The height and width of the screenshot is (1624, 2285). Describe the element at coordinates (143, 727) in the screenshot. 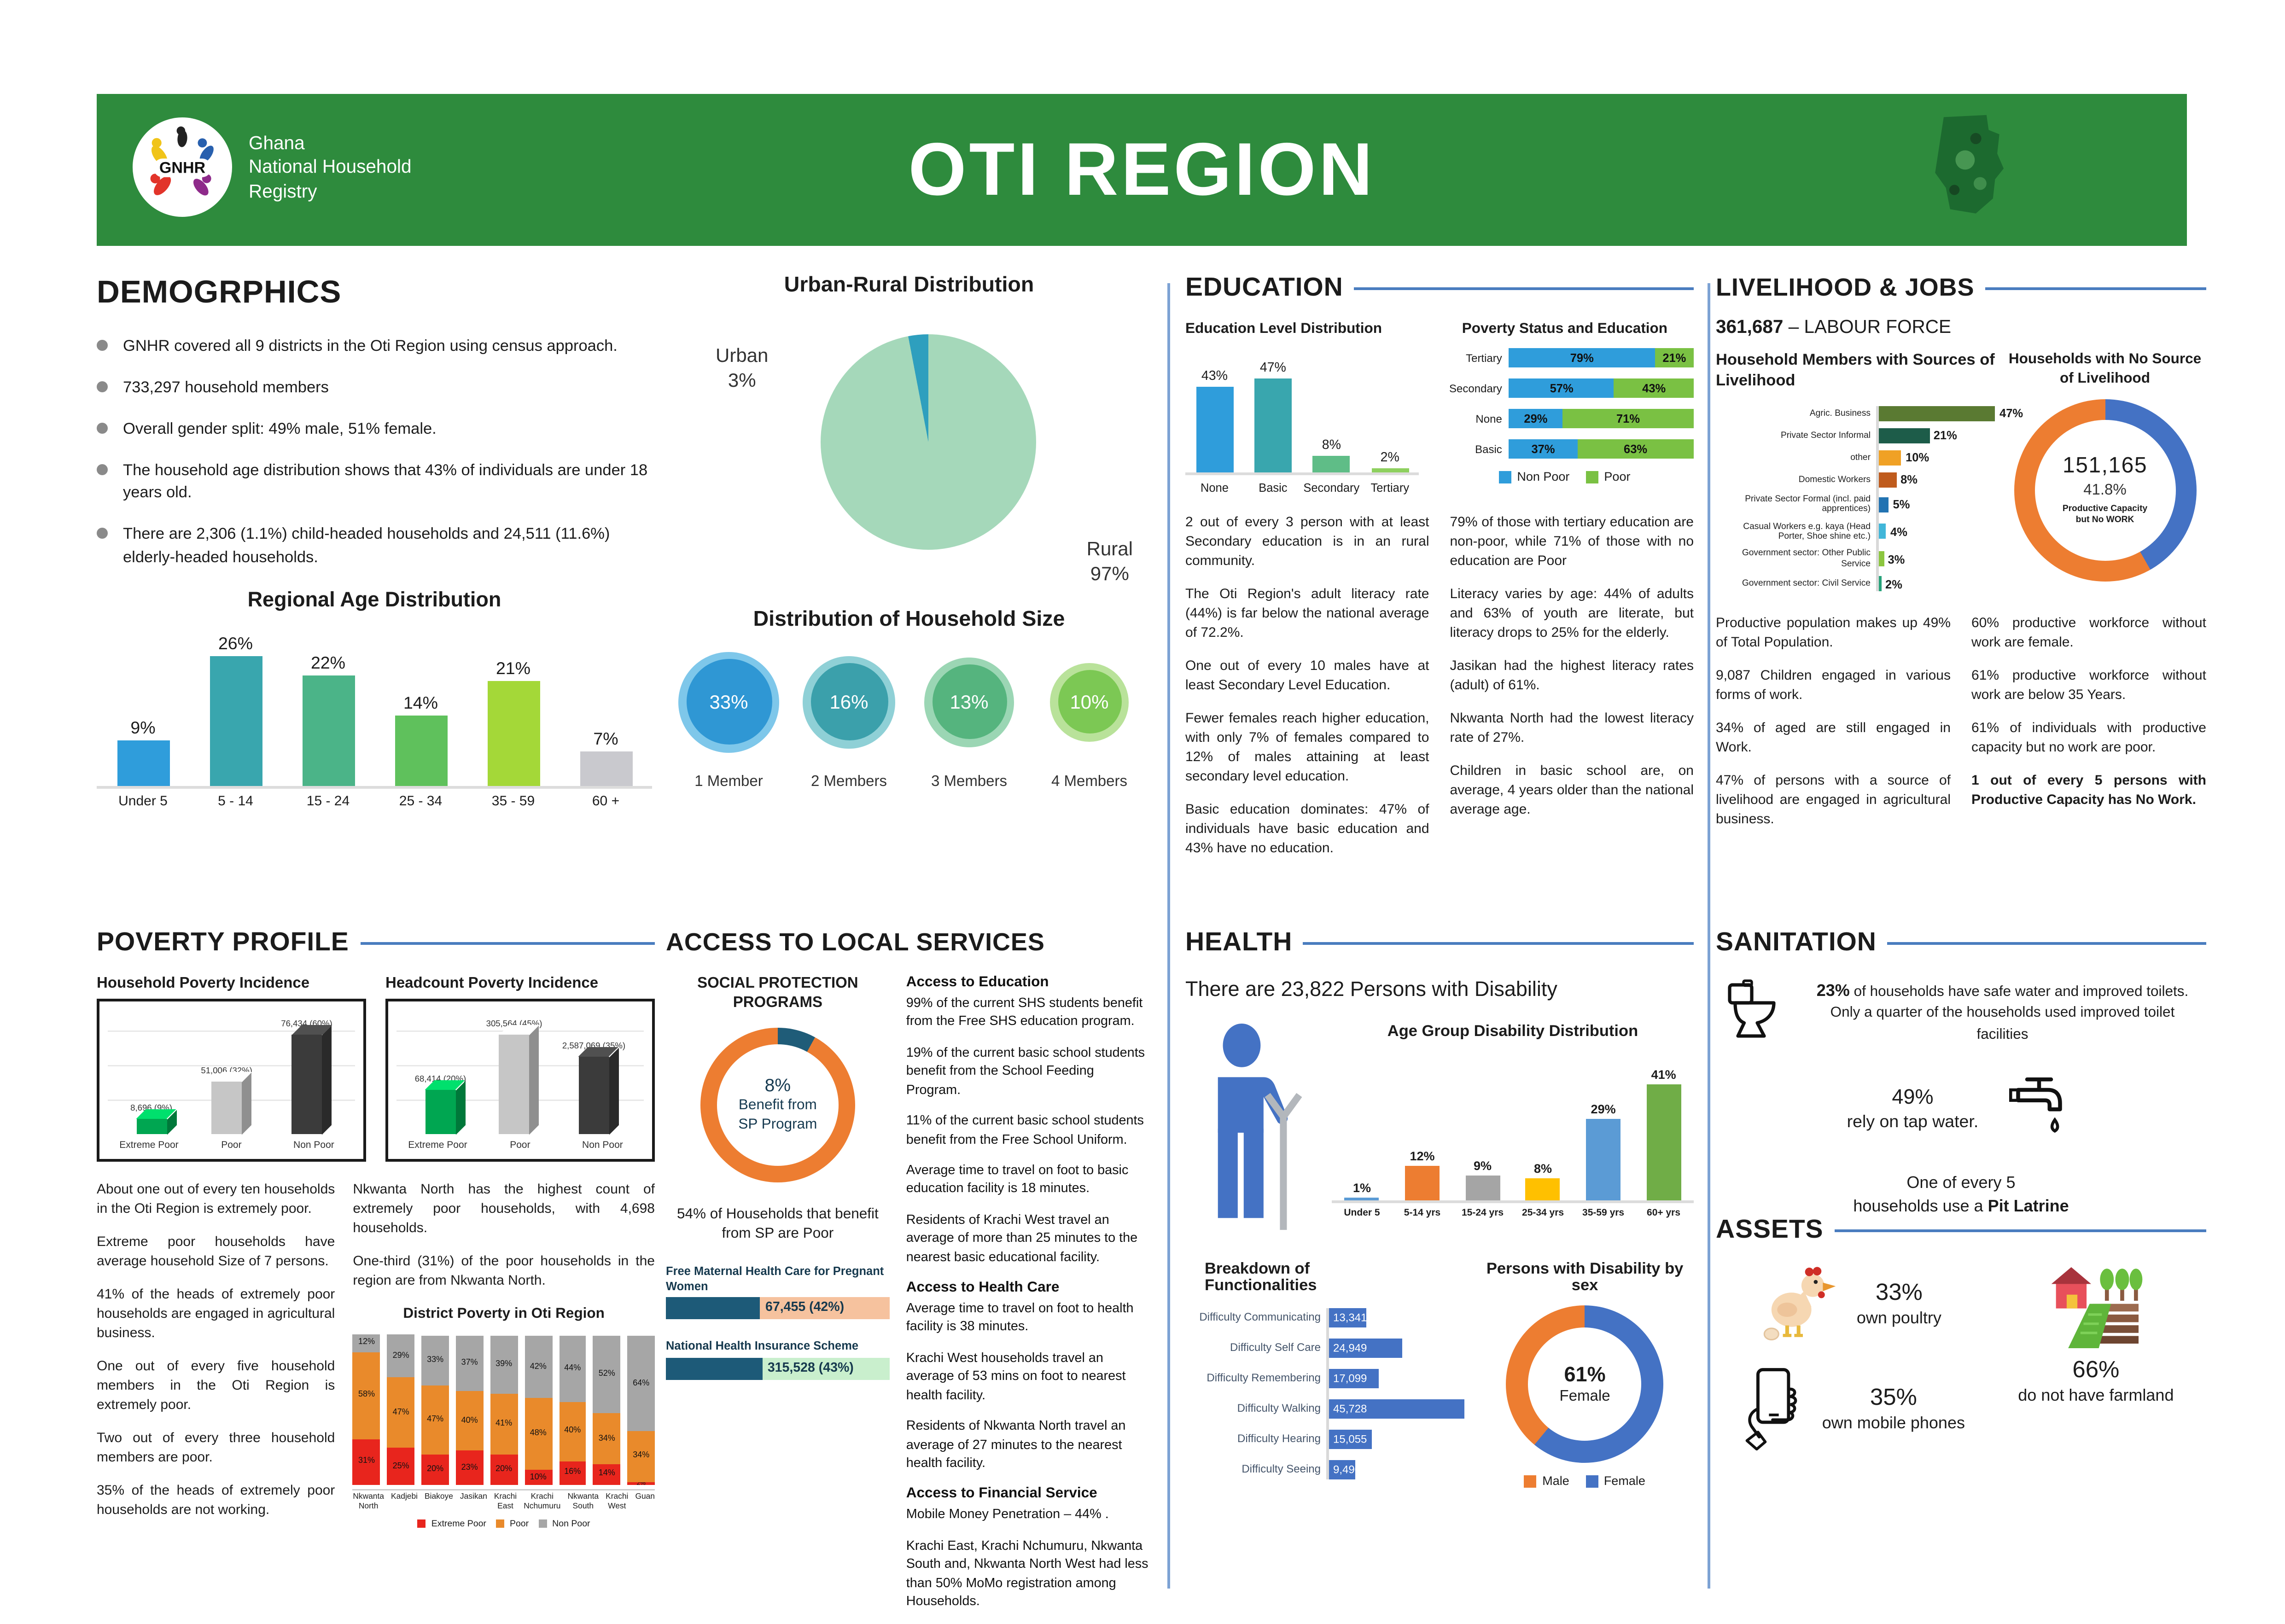

I see `bar-value: 9%` at that location.